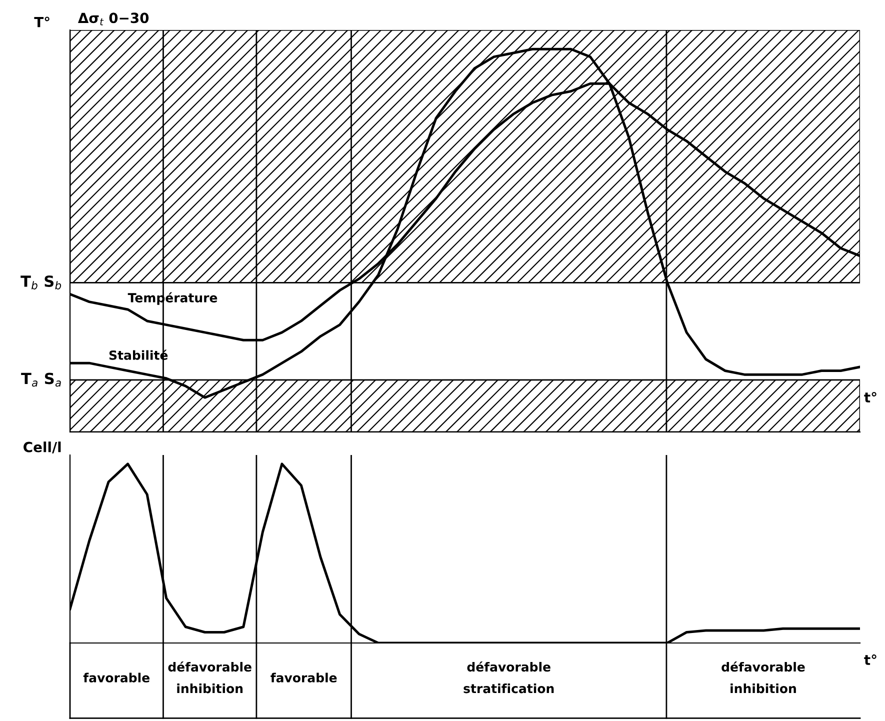 This screenshot has height=721, width=885. What do you see at coordinates (509, 677) in the screenshot?
I see `text: défavorable stratification` at bounding box center [509, 677].